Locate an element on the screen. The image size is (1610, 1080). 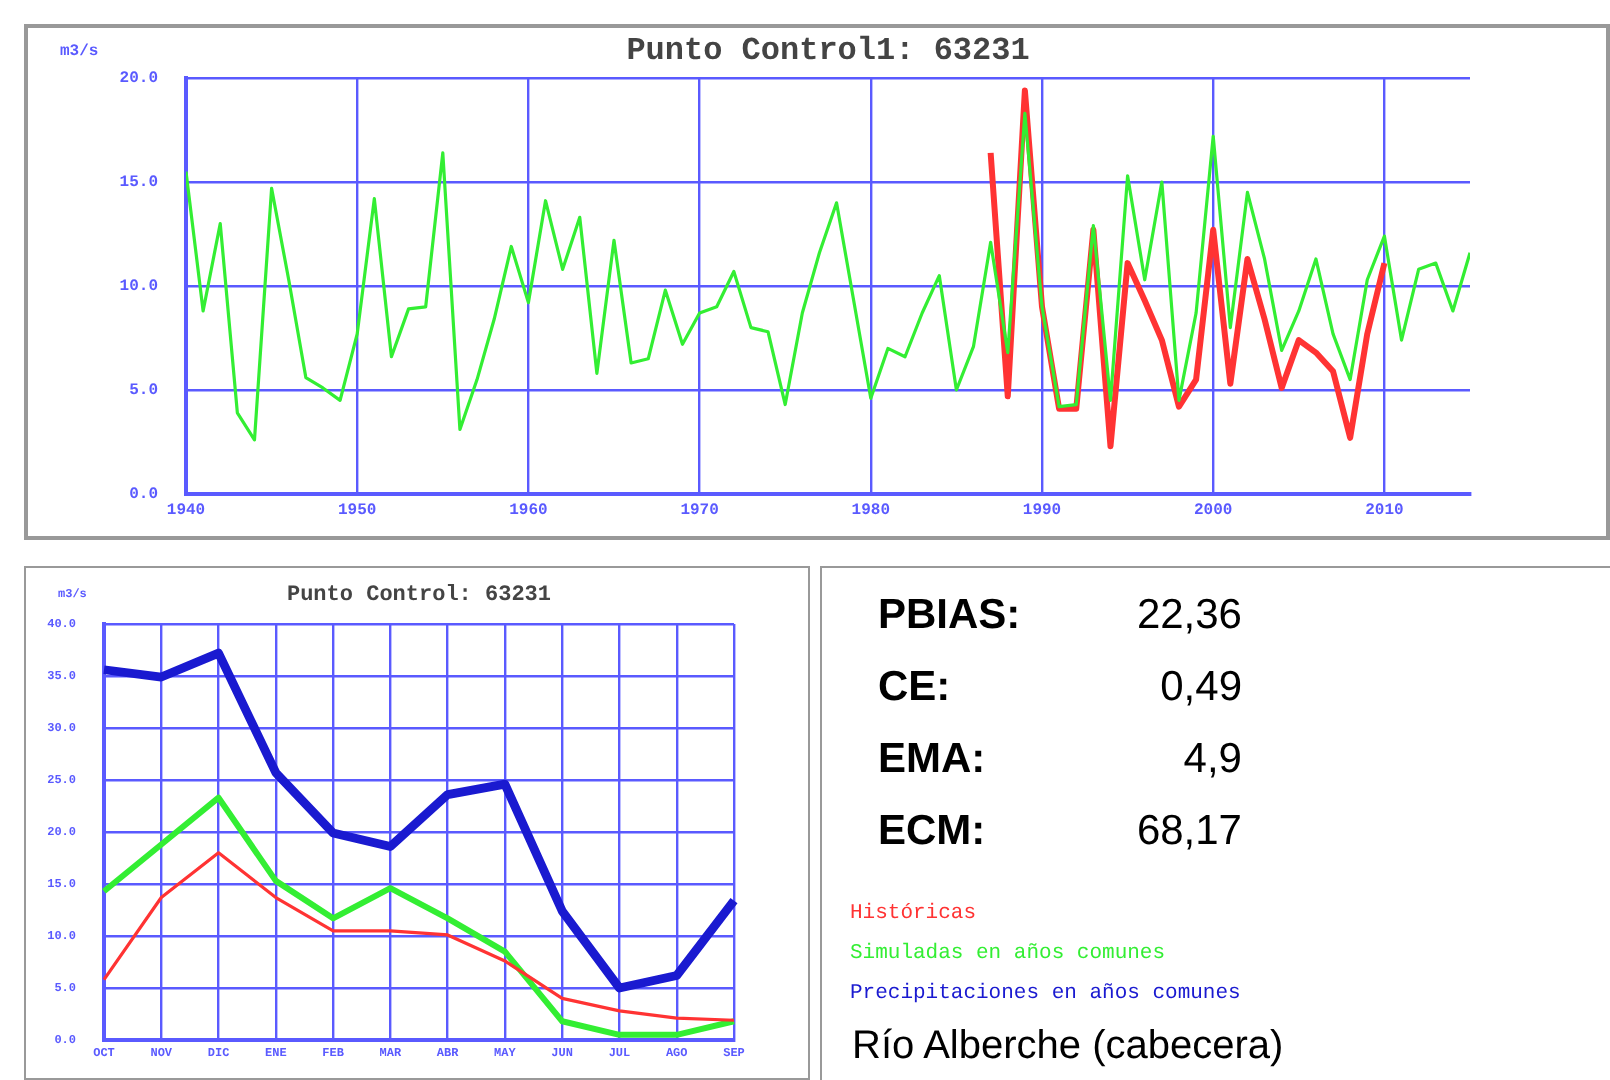
y-tick-label: 20.0 is located at coordinates (139, 79).